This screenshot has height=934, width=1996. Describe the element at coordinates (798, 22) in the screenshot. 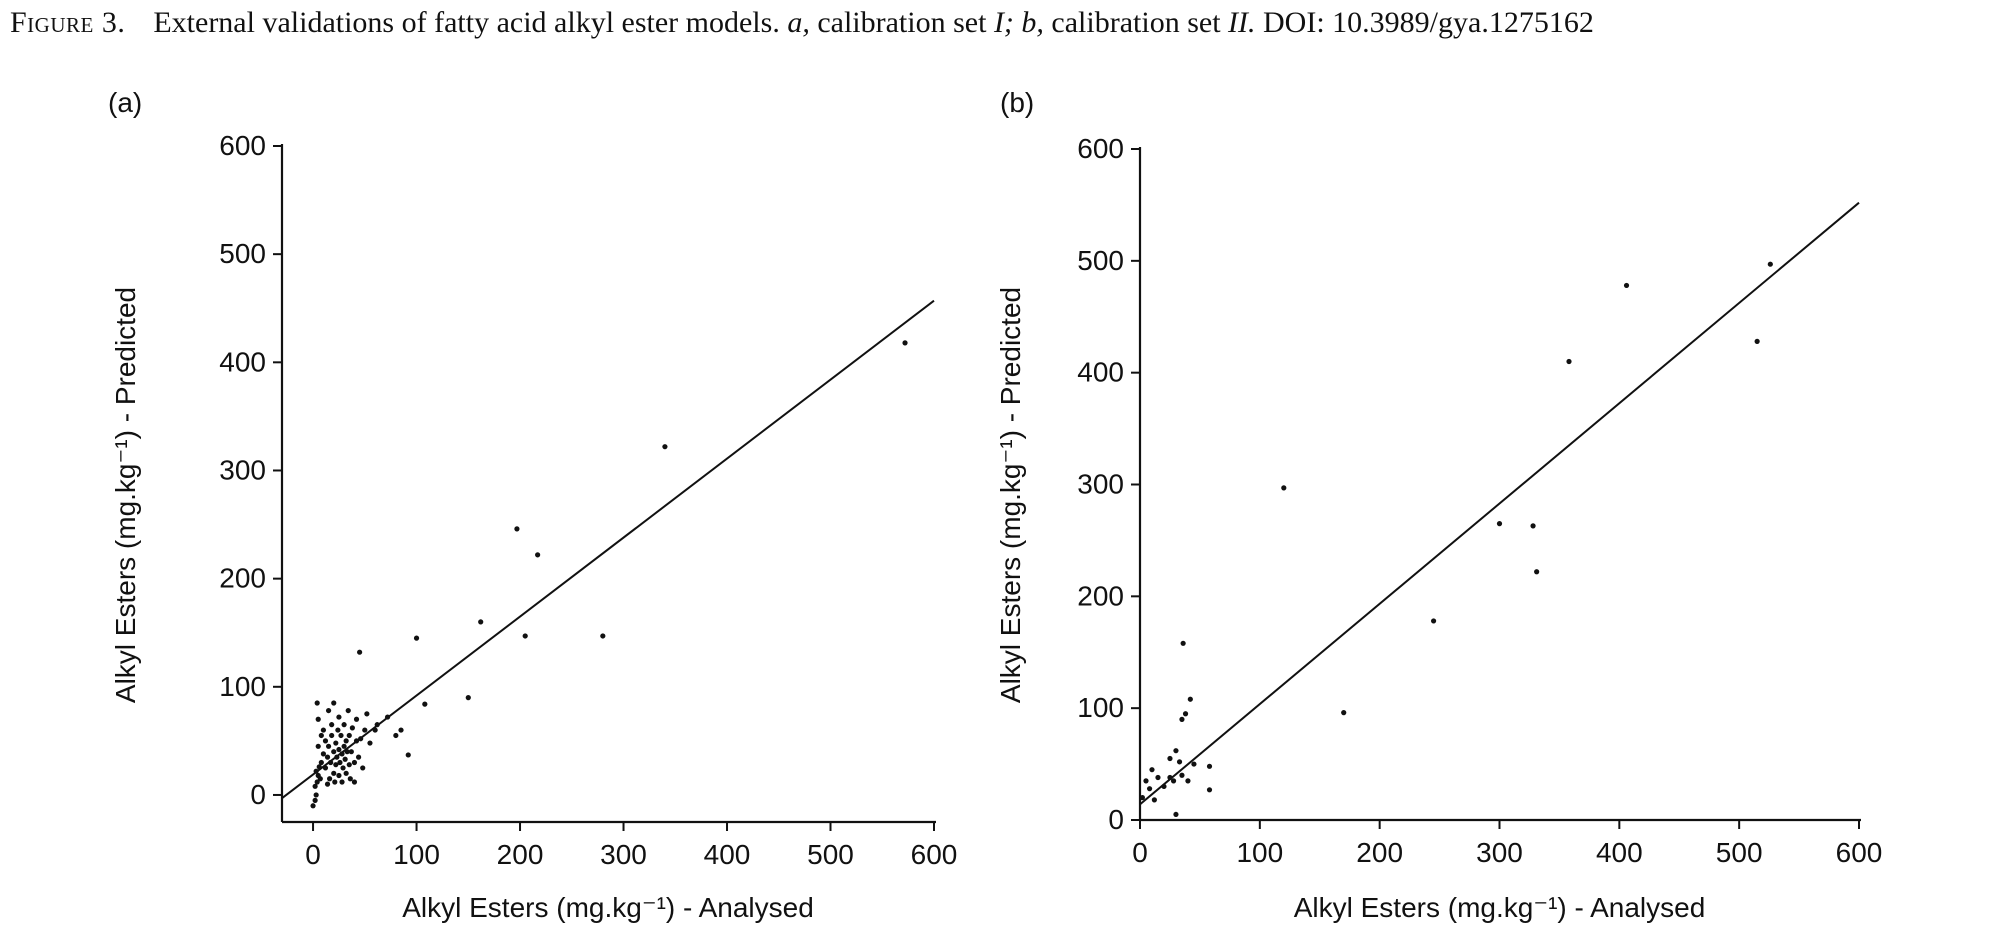

I see `caption-sub-a: a,` at that location.